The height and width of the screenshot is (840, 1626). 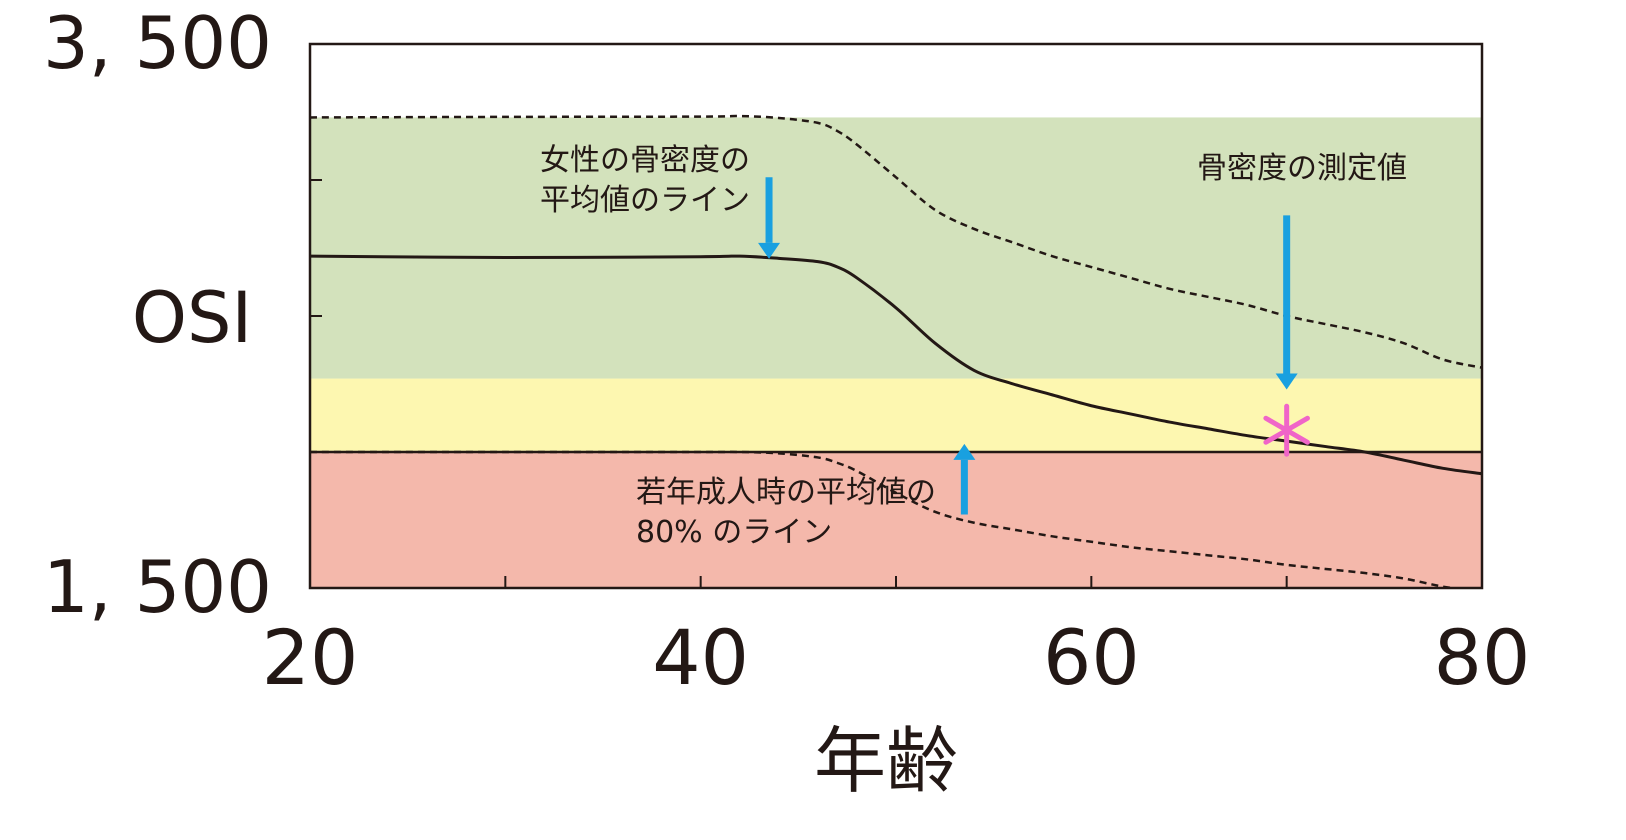 What do you see at coordinates (786, 492) in the screenshot?
I see `annotation-text: 若年成人時の平均値の` at bounding box center [786, 492].